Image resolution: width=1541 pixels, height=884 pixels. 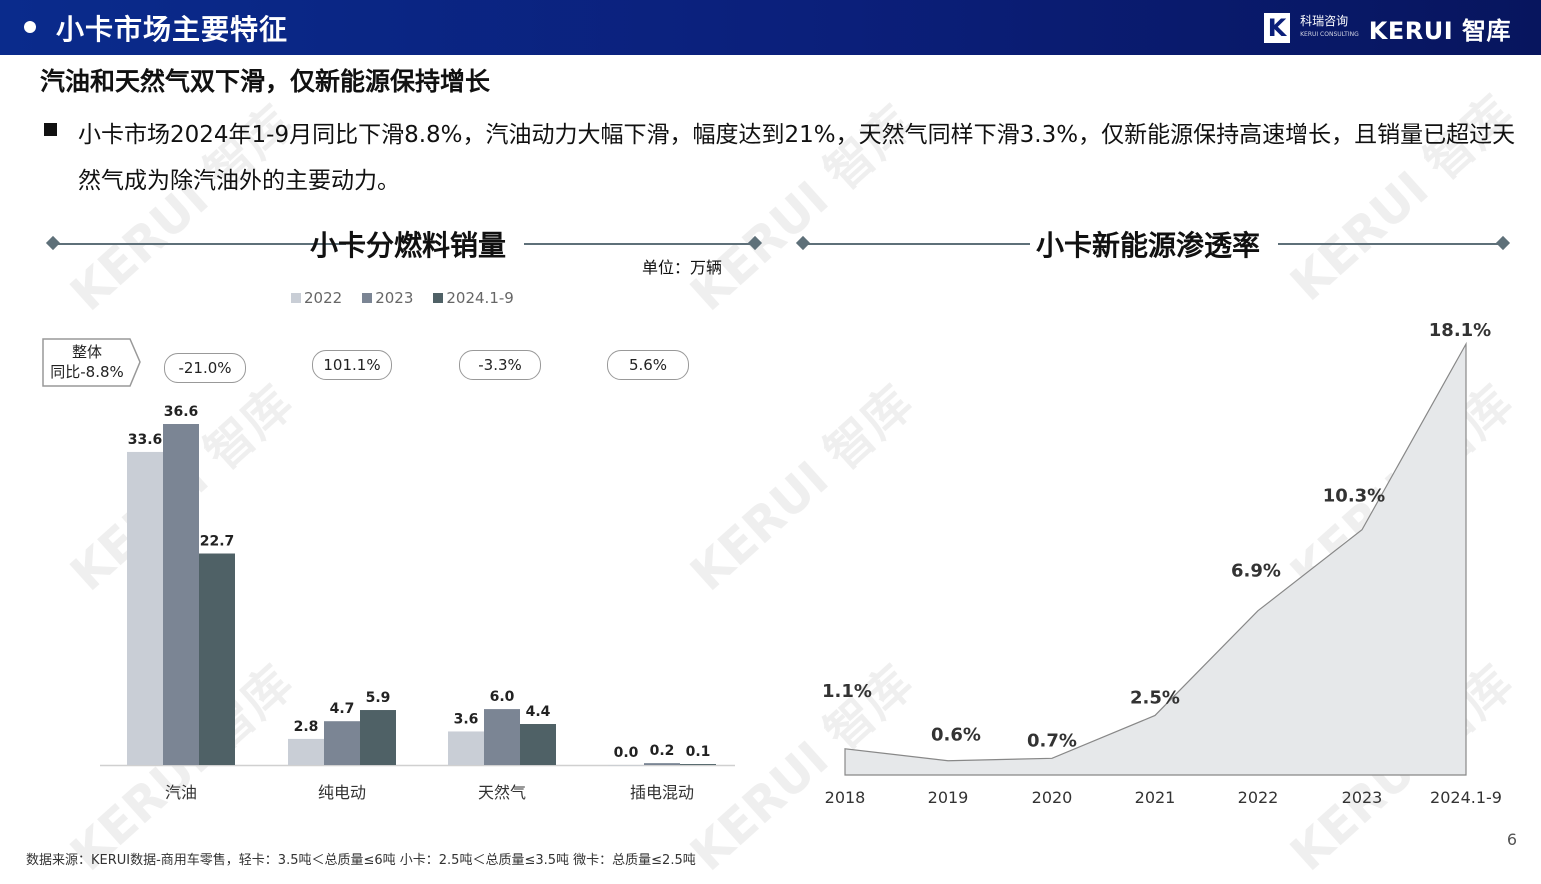 What do you see at coordinates (217, 542) in the screenshot?
I see `bar-value-label: 22.7` at bounding box center [217, 542].